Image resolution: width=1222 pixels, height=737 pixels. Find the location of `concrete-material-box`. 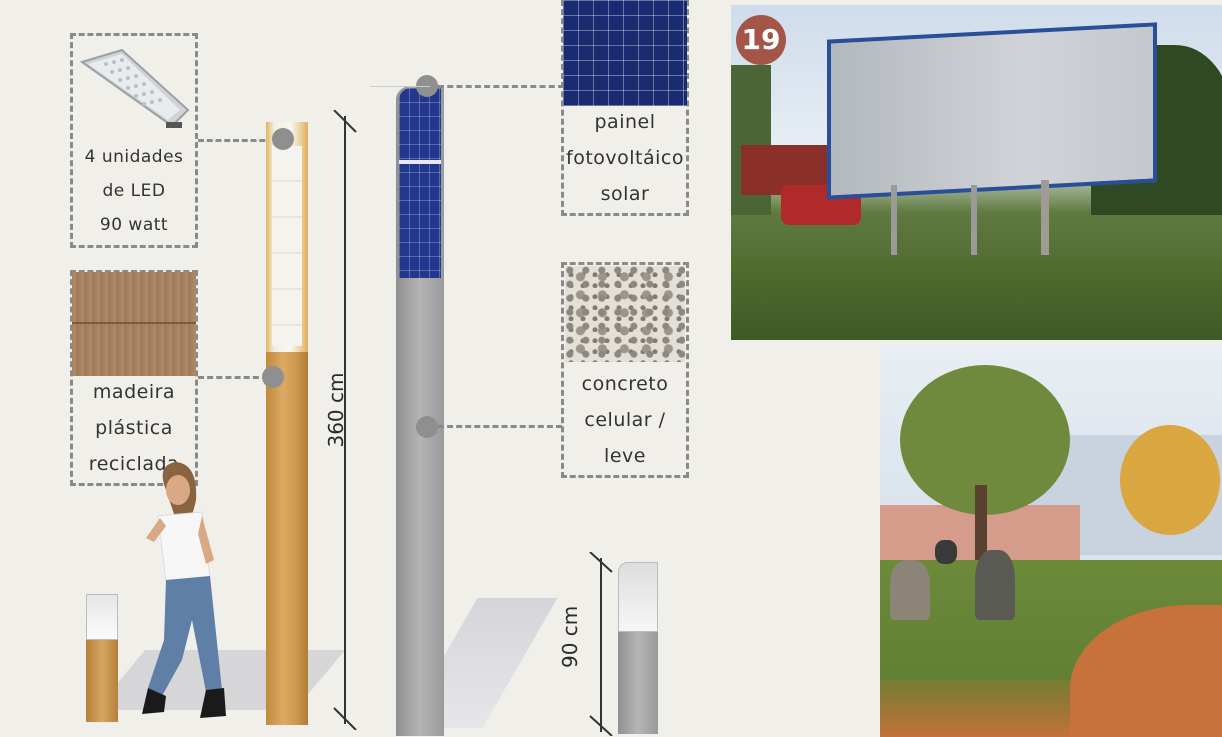

concrete-material-box is located at coordinates (625, 370).